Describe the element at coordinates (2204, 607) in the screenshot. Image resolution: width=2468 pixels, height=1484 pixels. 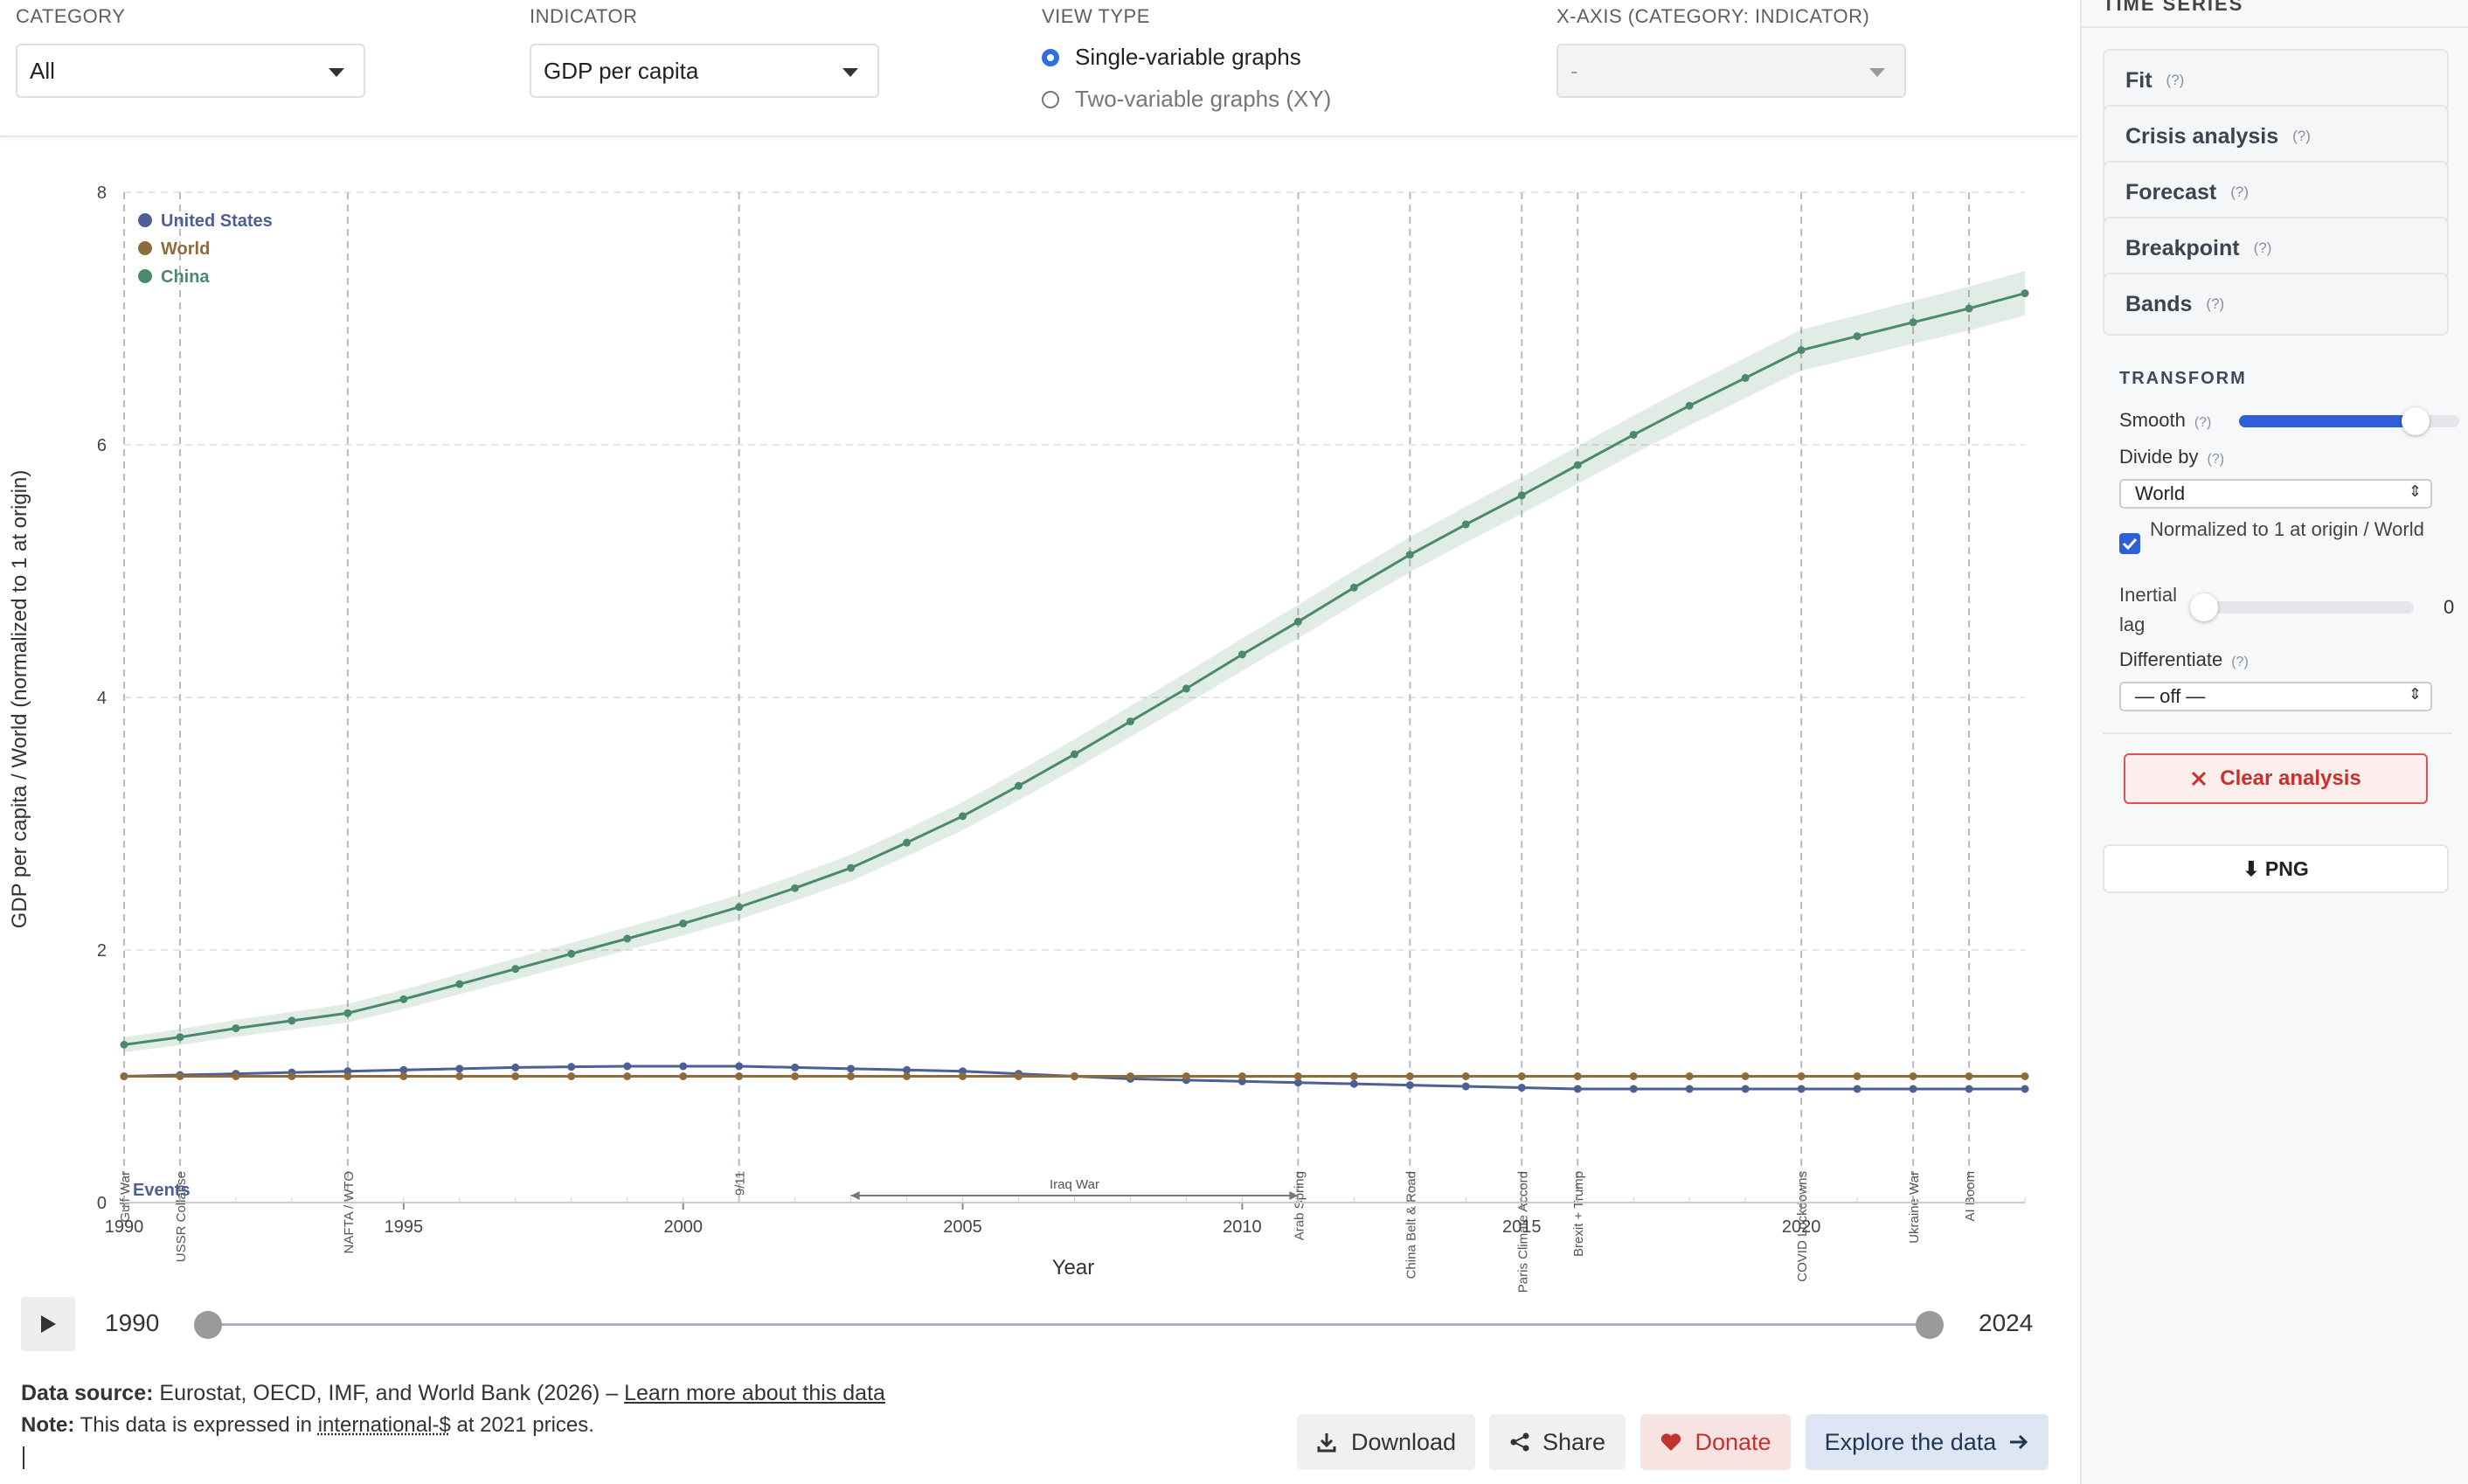
I see `inertial-lag-knob` at that location.